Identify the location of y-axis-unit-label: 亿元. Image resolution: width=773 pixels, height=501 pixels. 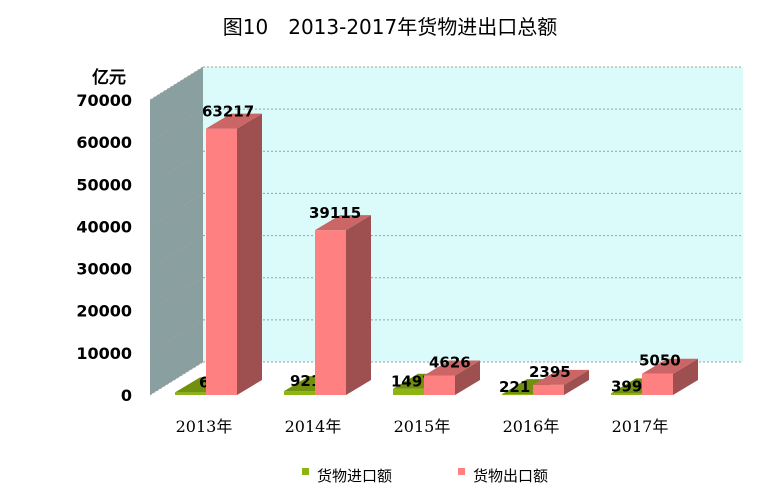
(109, 77).